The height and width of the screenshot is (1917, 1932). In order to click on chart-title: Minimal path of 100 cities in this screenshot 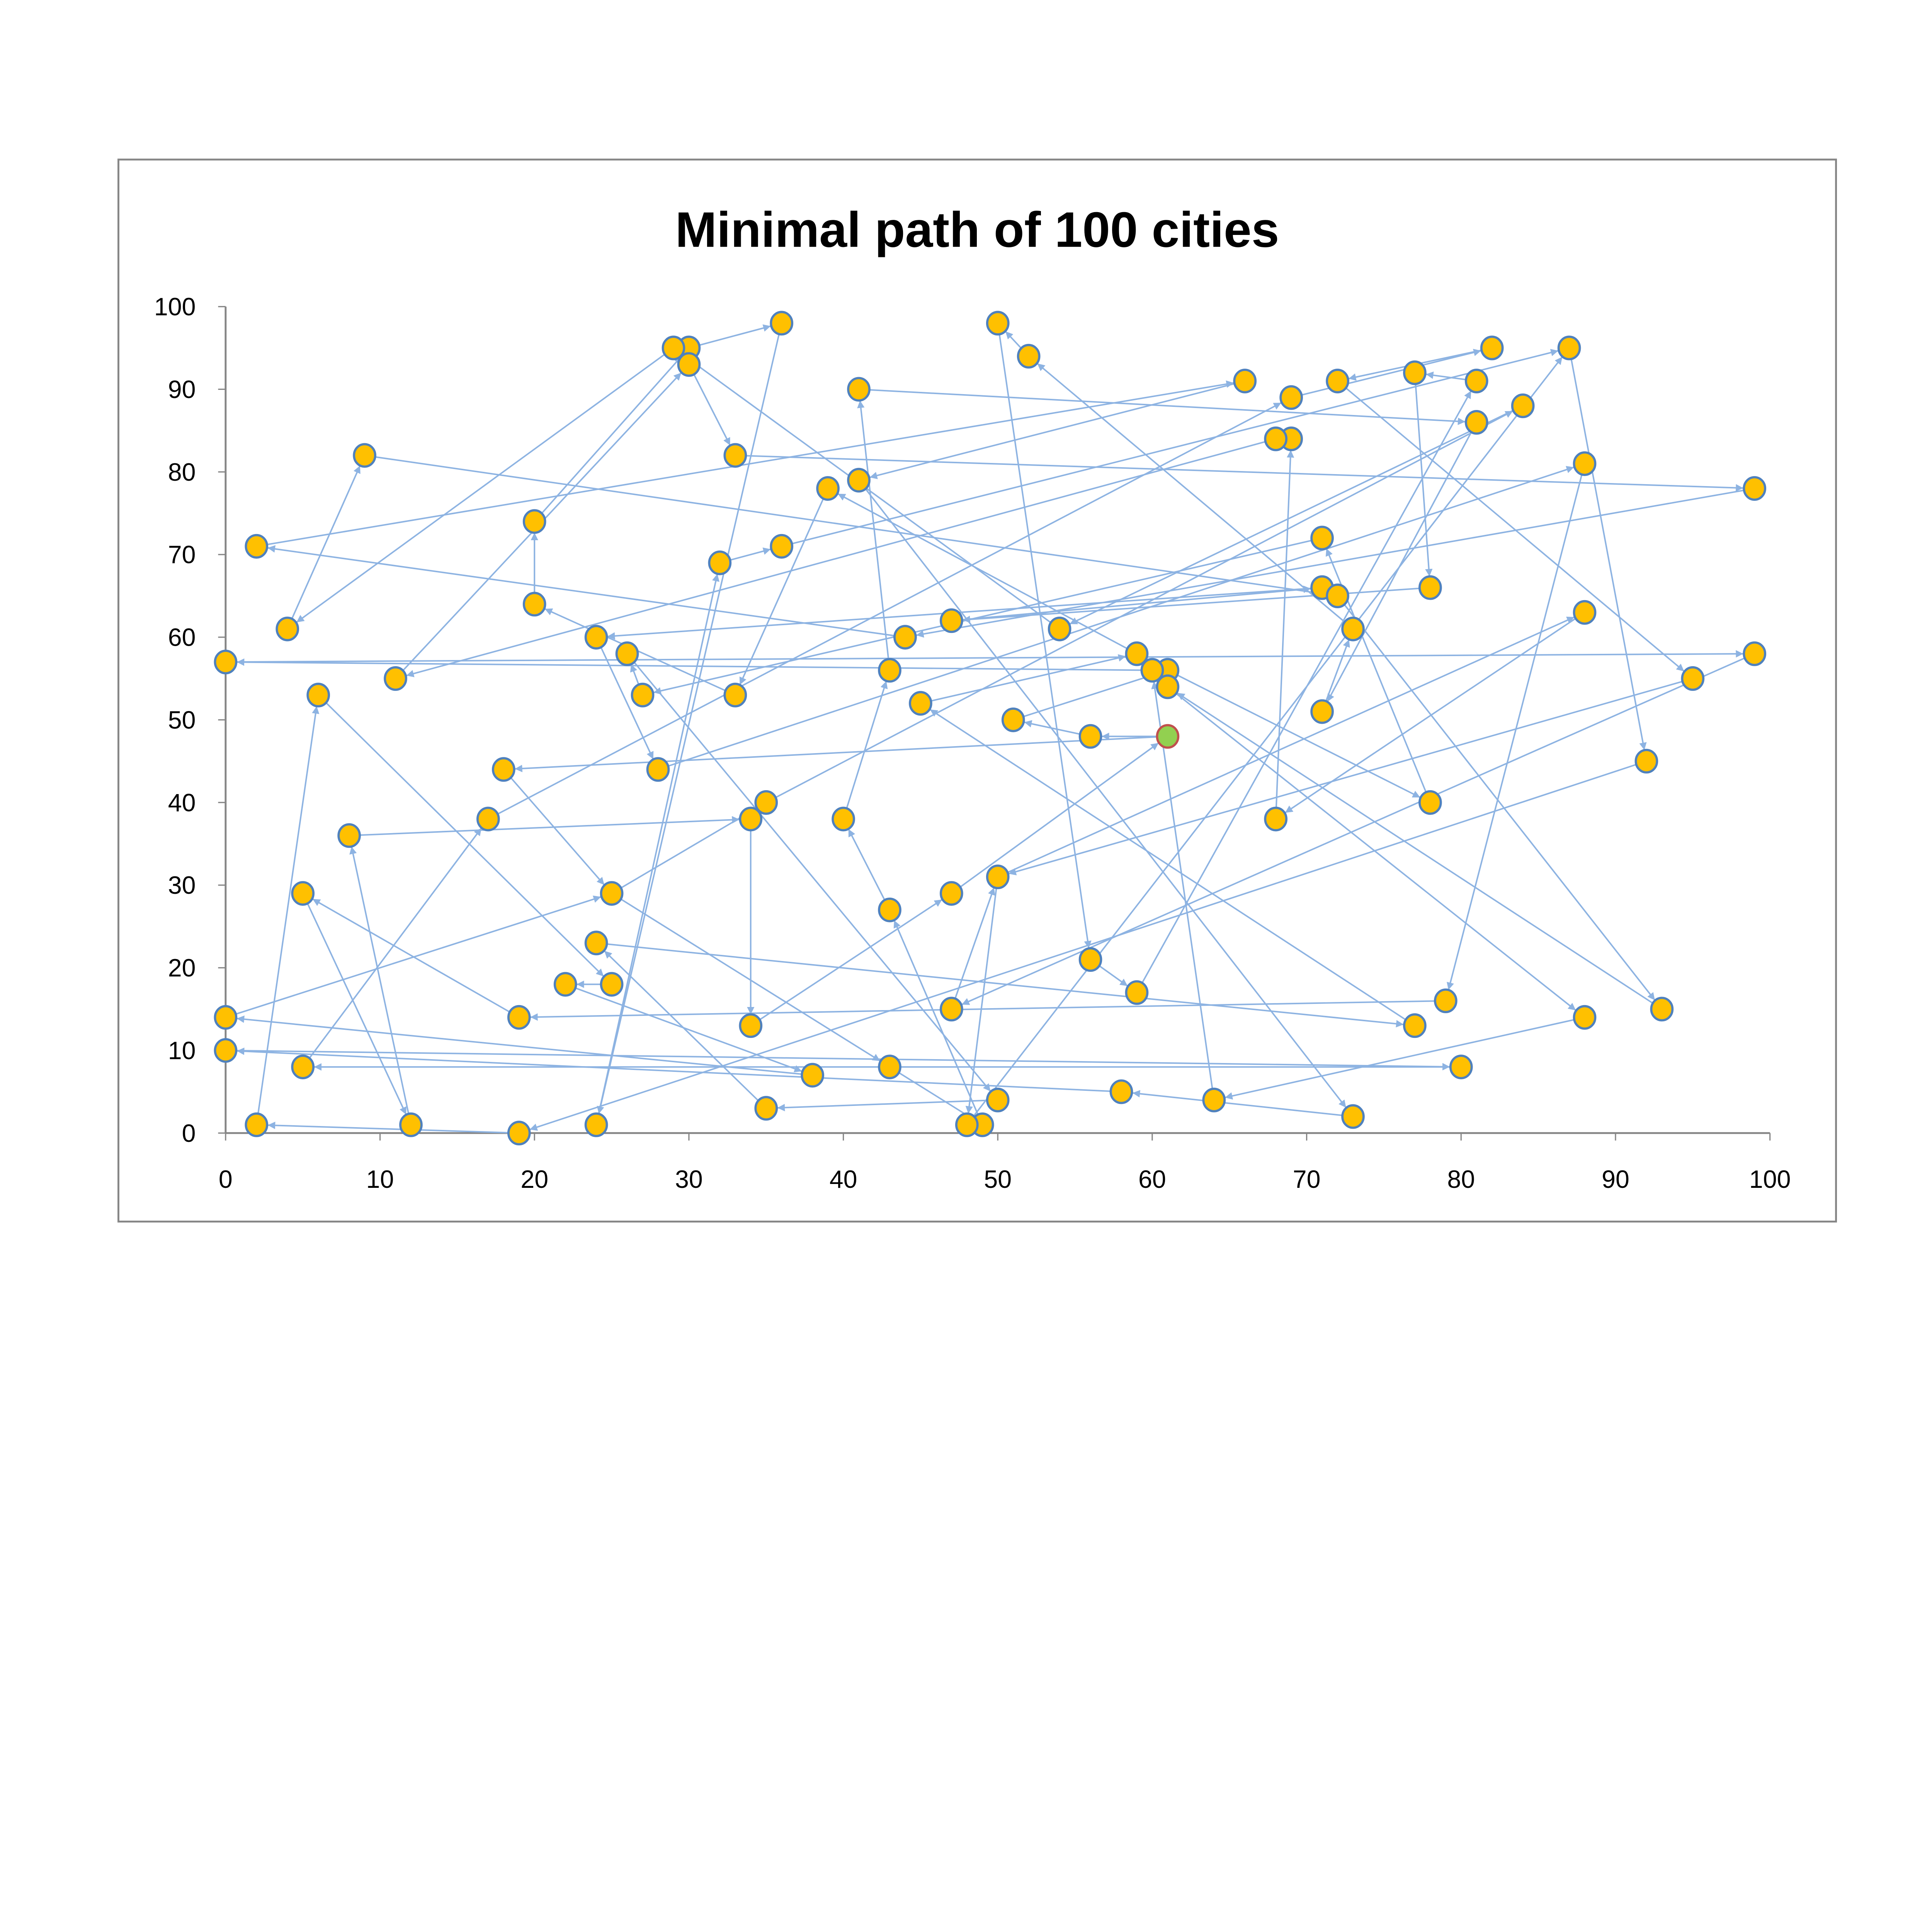, I will do `click(977, 230)`.